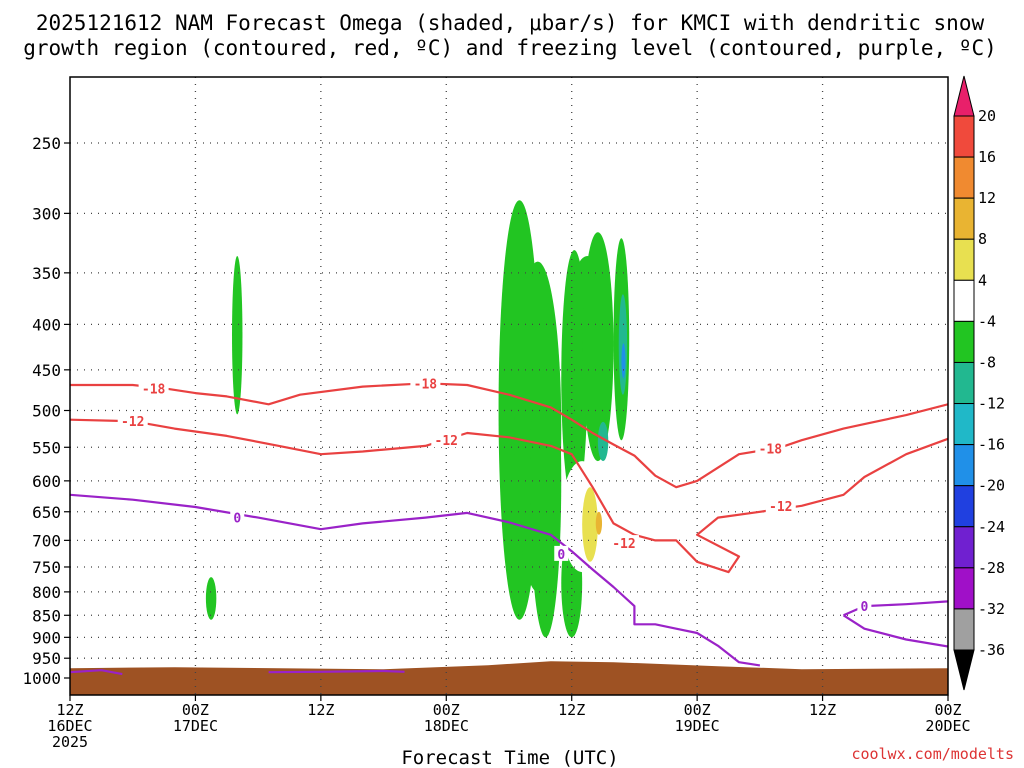 This screenshot has height=768, width=1024. Describe the element at coordinates (46, 411) in the screenshot. I see `y-tick-label-500: 500` at that location.